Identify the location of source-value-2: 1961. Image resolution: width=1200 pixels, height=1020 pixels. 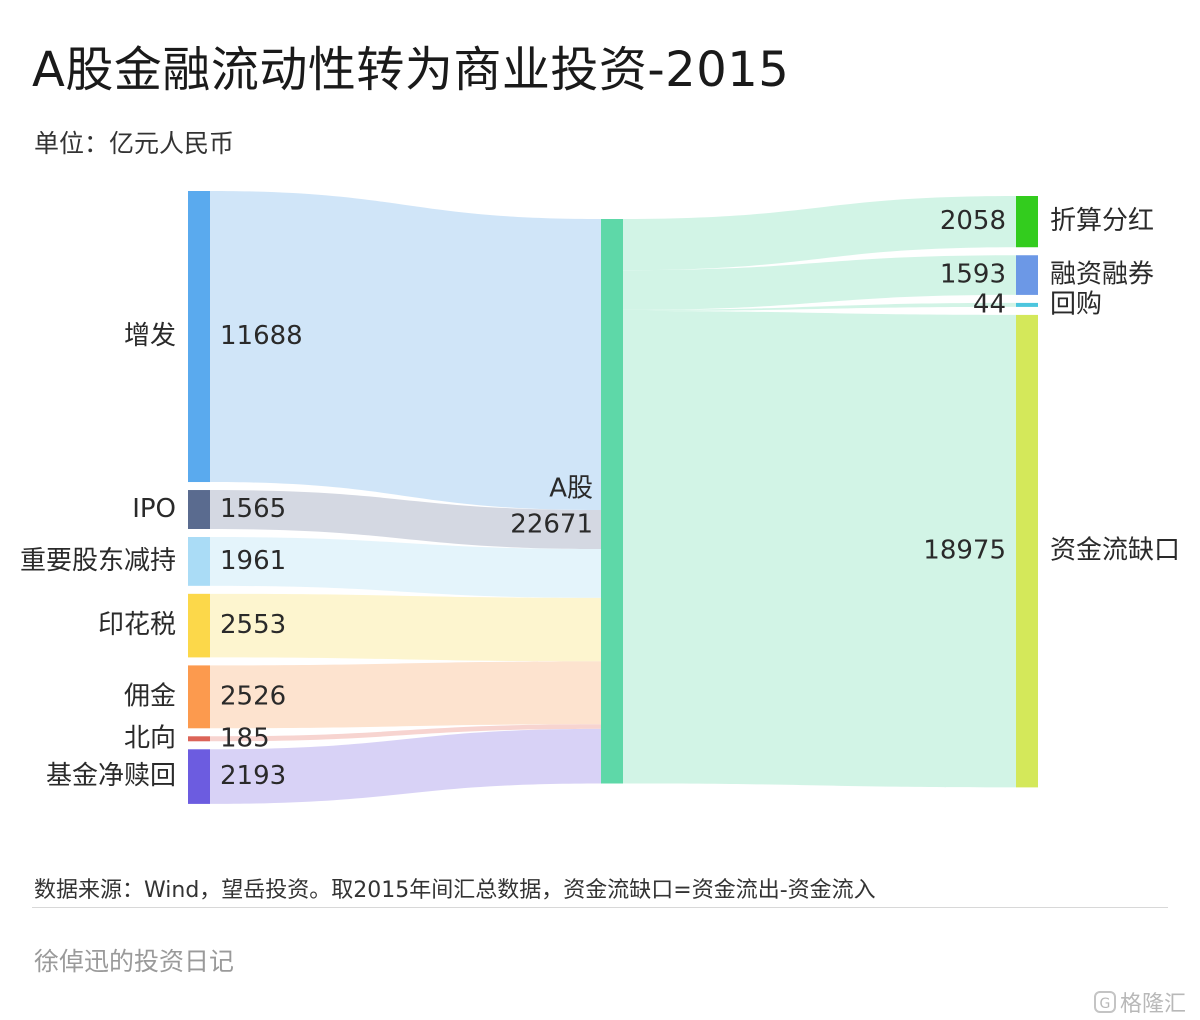
(253, 561).